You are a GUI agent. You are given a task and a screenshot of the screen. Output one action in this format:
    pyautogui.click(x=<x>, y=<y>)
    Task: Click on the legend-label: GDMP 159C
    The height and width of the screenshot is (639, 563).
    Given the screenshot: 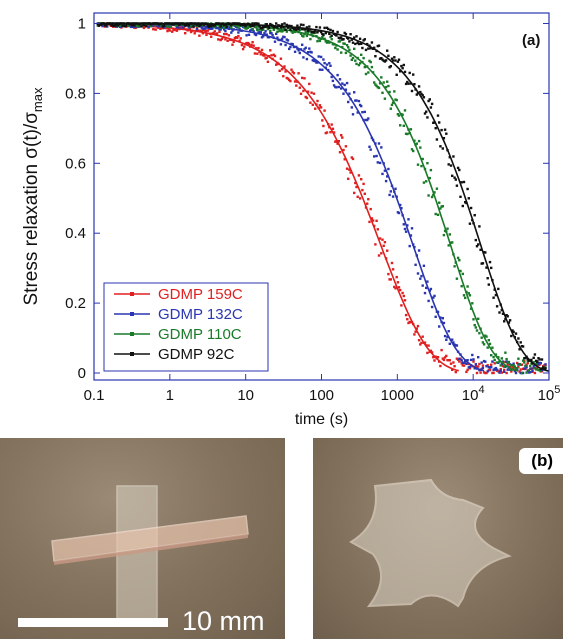 What is the action you would take?
    pyautogui.click(x=200, y=294)
    